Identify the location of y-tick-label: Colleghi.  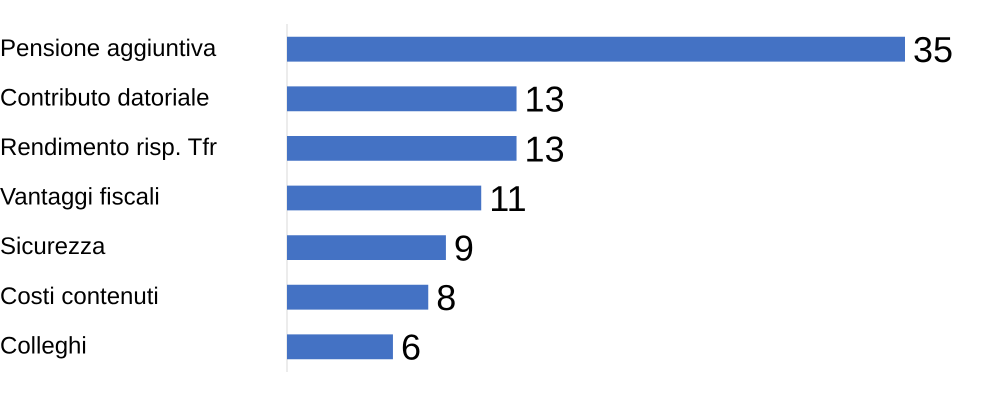
(43, 346).